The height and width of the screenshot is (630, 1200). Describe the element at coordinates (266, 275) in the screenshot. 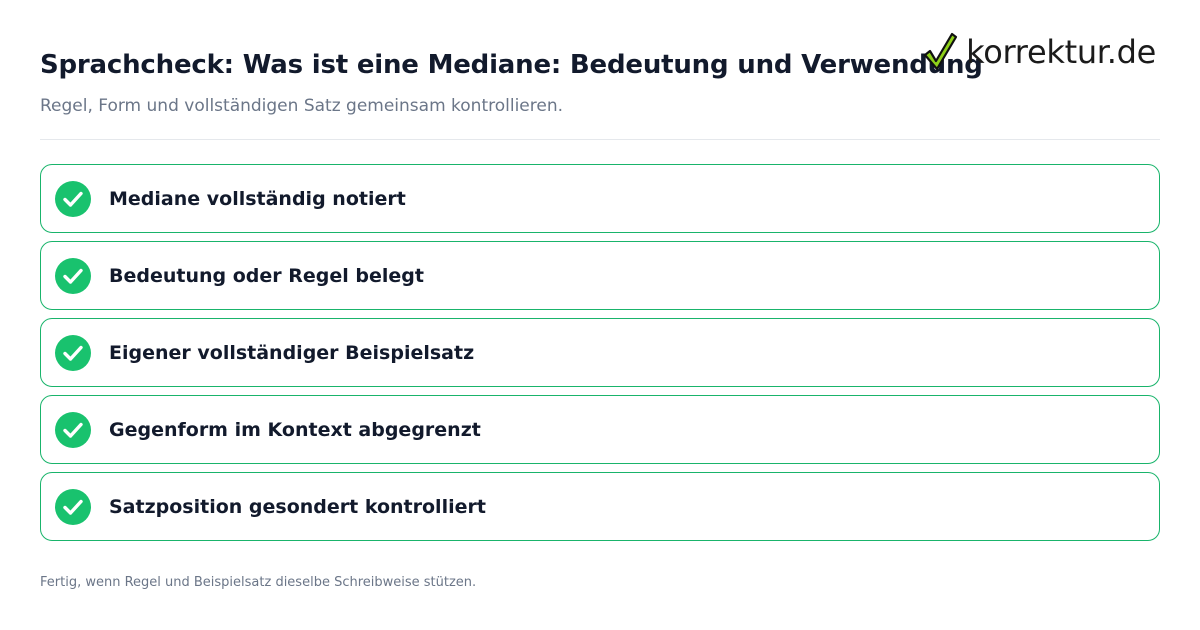

I see `checklist-item-label: Bedeutung oder Regel belegt` at that location.